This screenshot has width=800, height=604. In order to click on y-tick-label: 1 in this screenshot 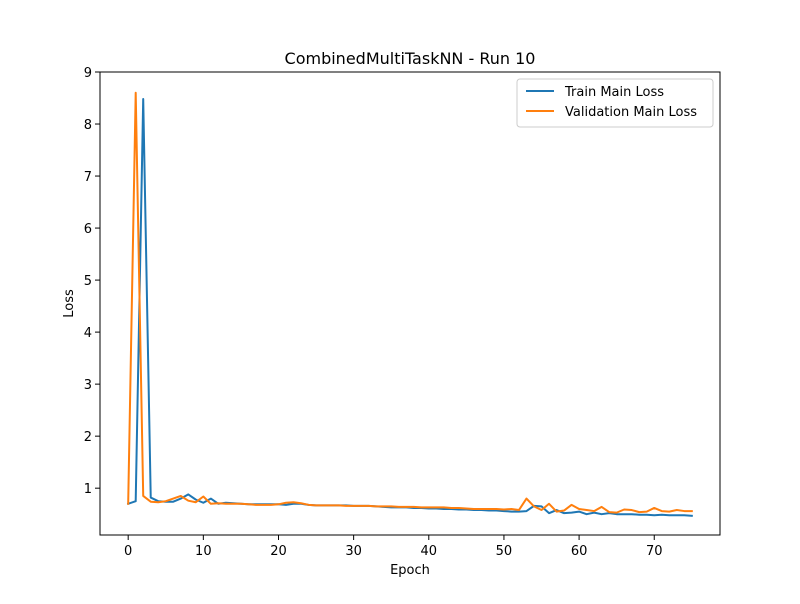, I will do `click(88, 489)`.